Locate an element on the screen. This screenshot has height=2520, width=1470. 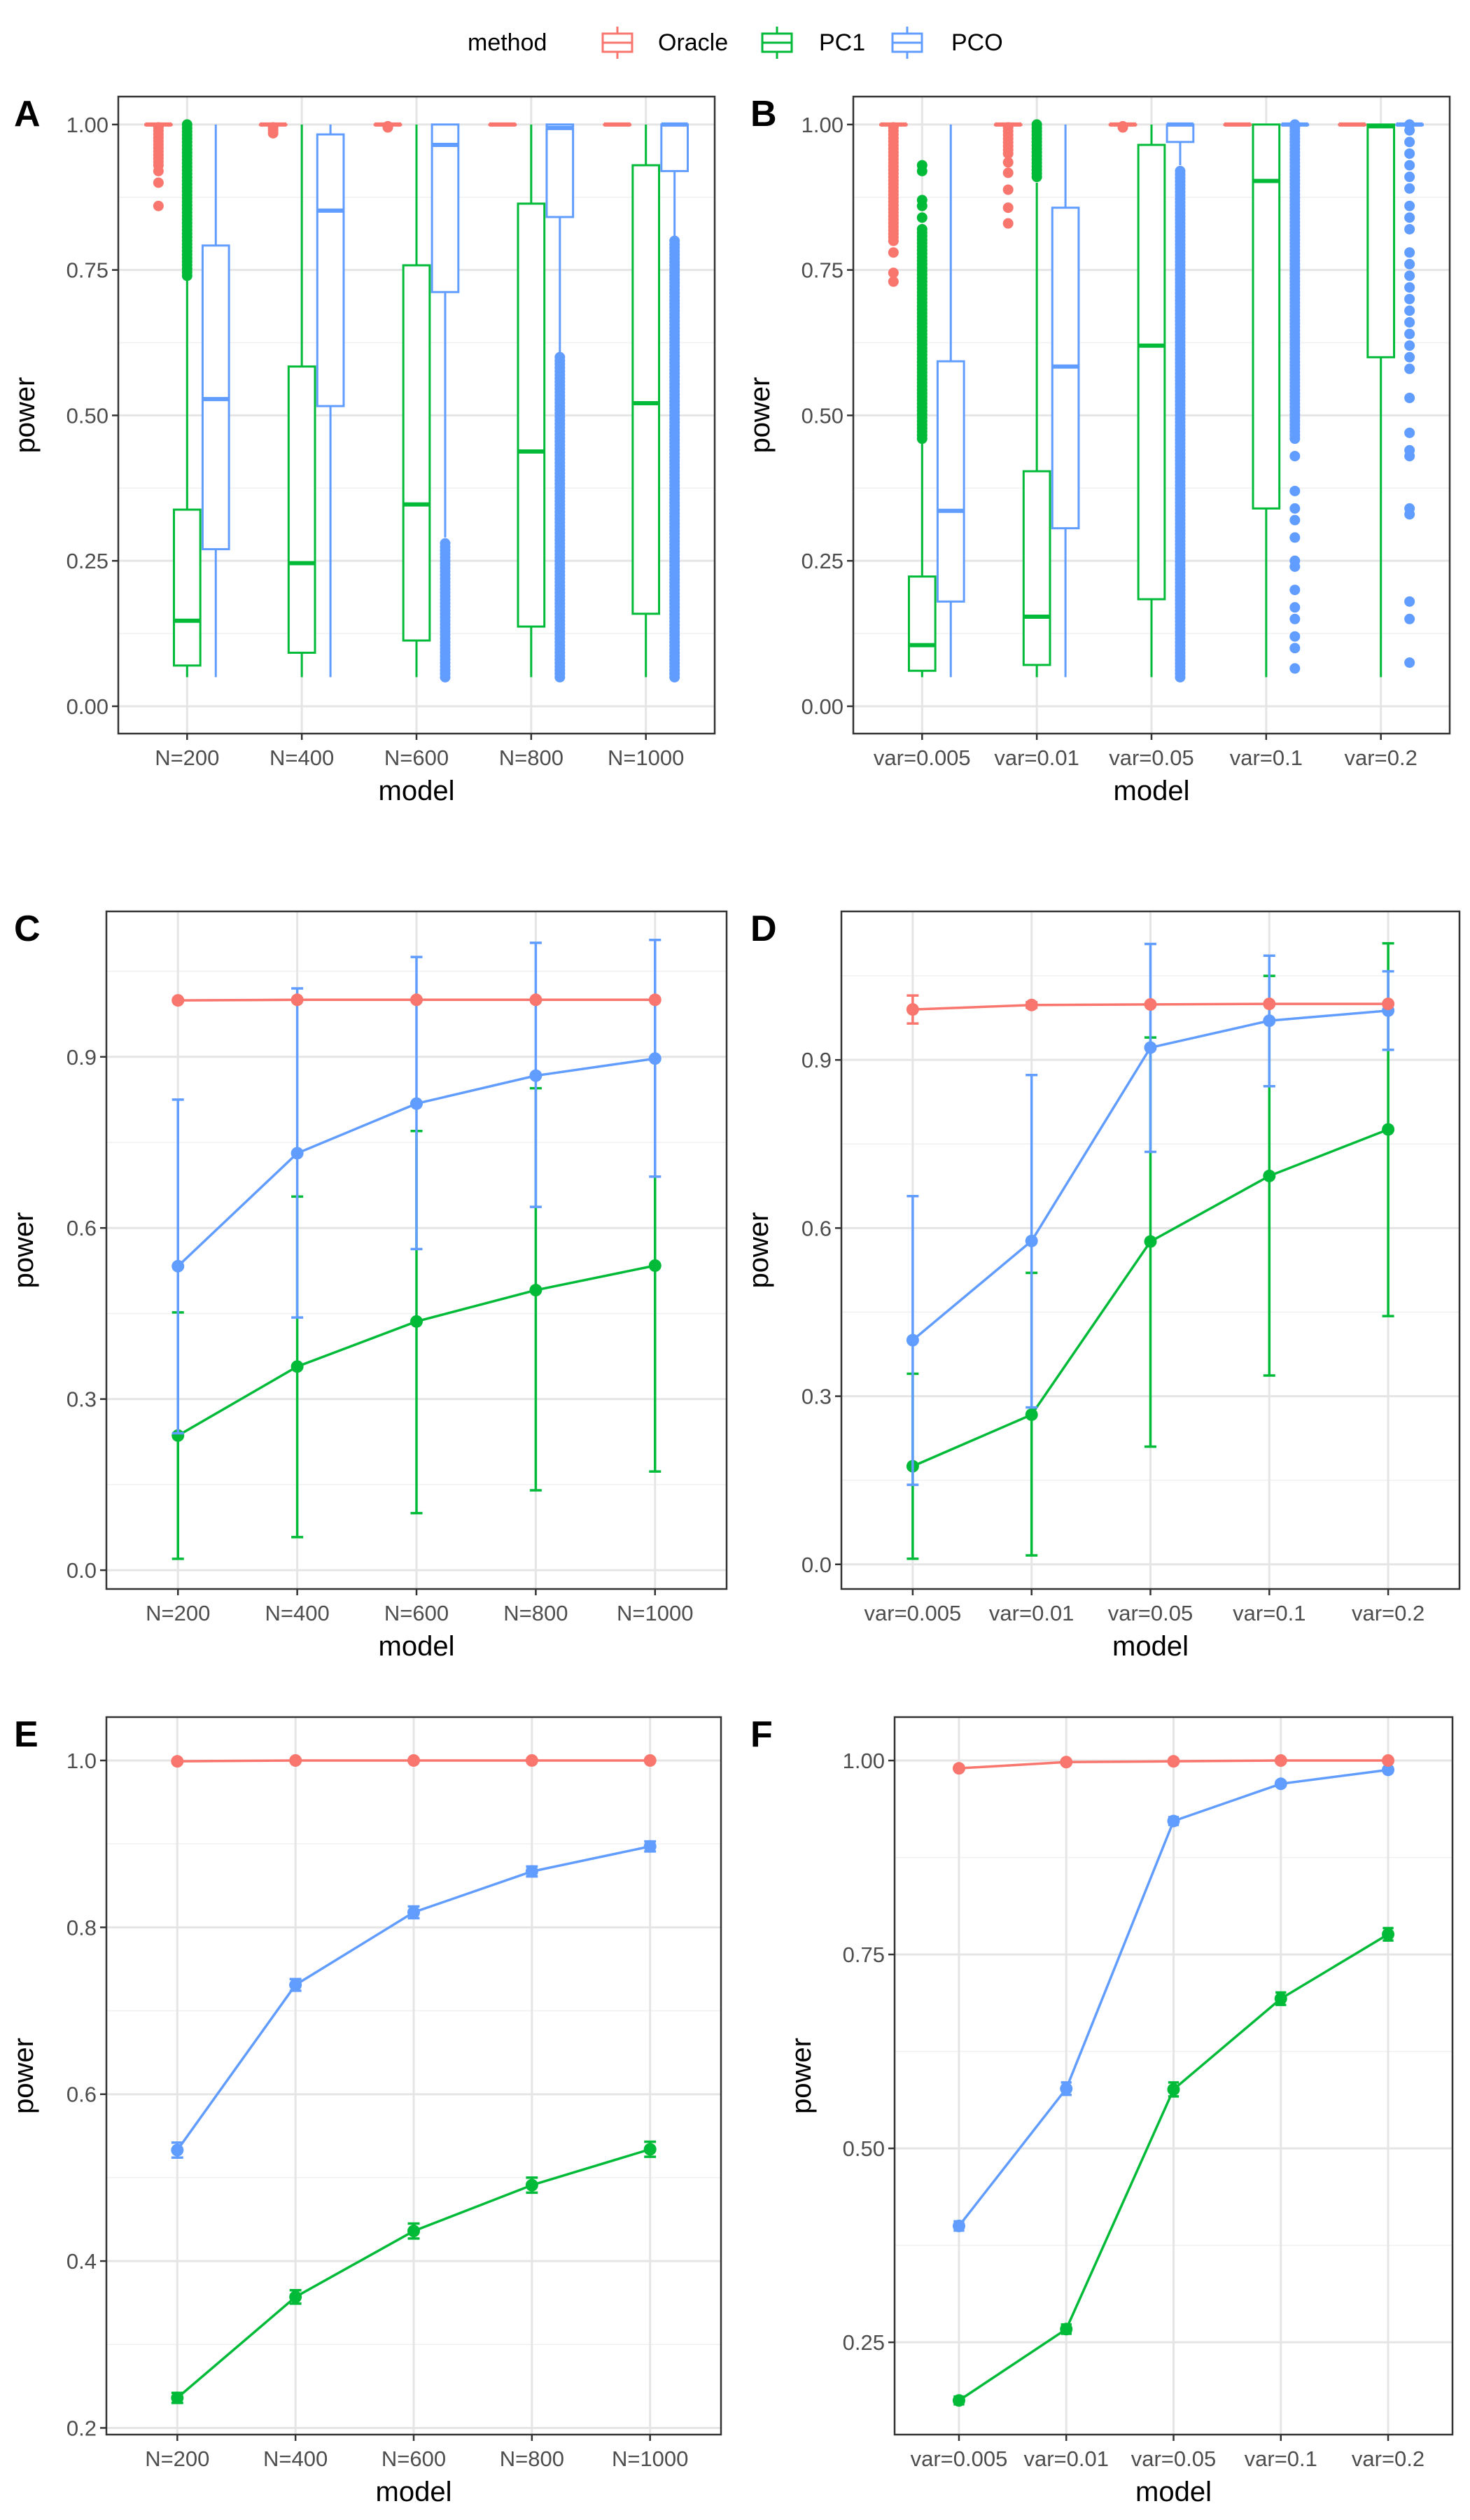
y-tick-label: 0.4 is located at coordinates (81, 2261).